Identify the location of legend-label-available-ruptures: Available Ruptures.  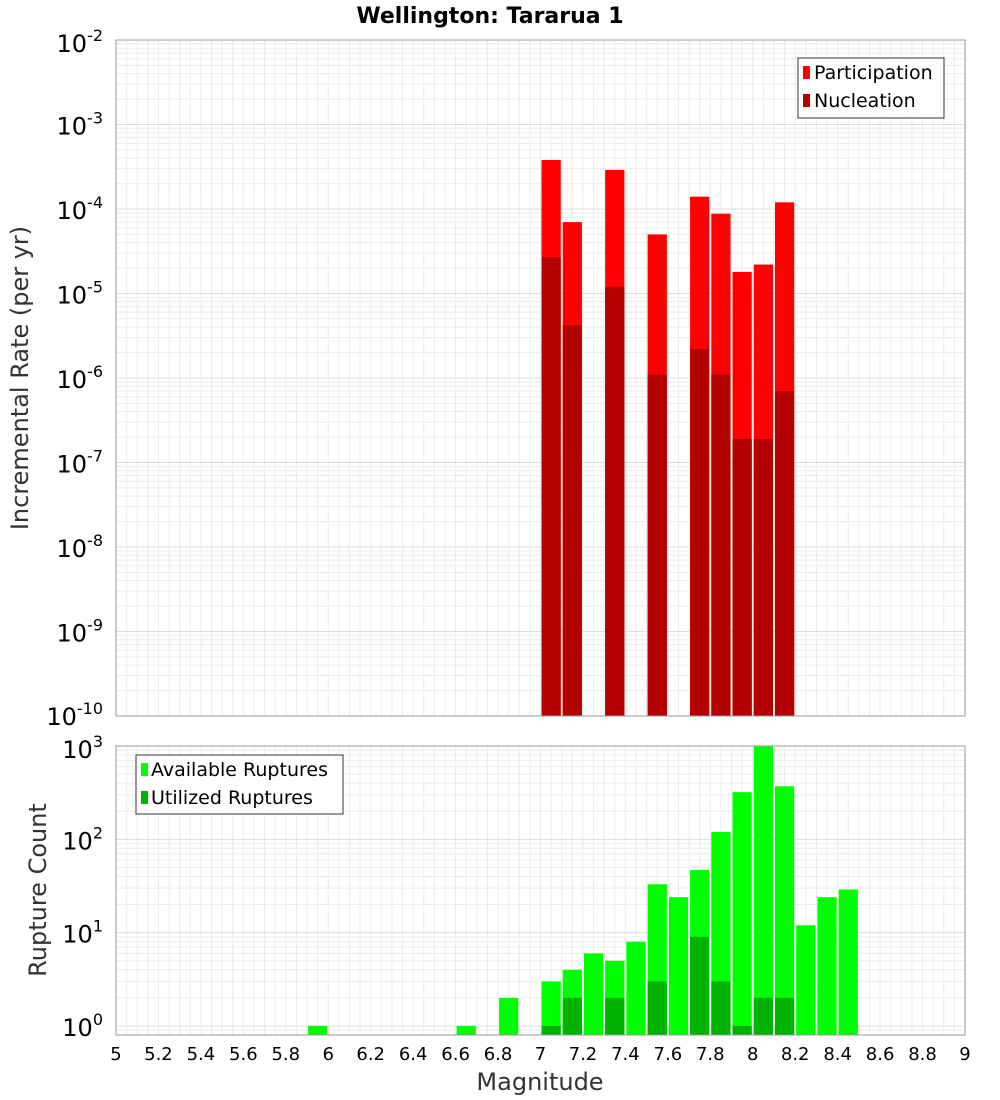
(239, 770).